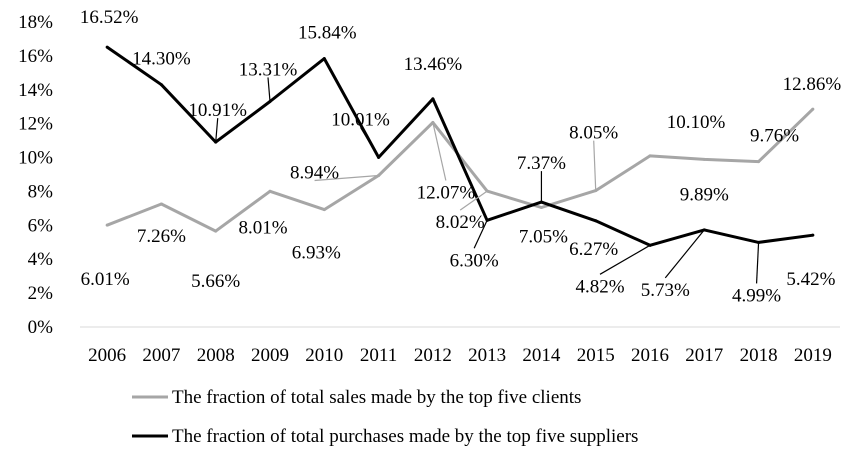 Image resolution: width=858 pixels, height=465 pixels. What do you see at coordinates (268, 69) in the screenshot?
I see `data-label-purchases-top-five-suppliers: 13.31%` at bounding box center [268, 69].